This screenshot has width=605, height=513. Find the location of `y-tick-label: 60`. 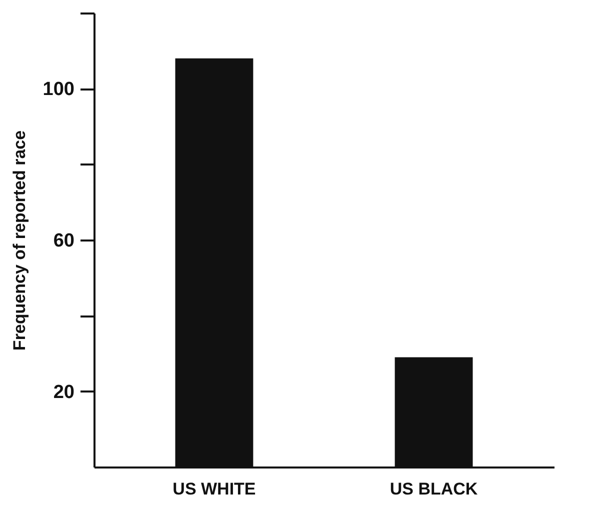

y-tick-label: 60 is located at coordinates (63, 241).